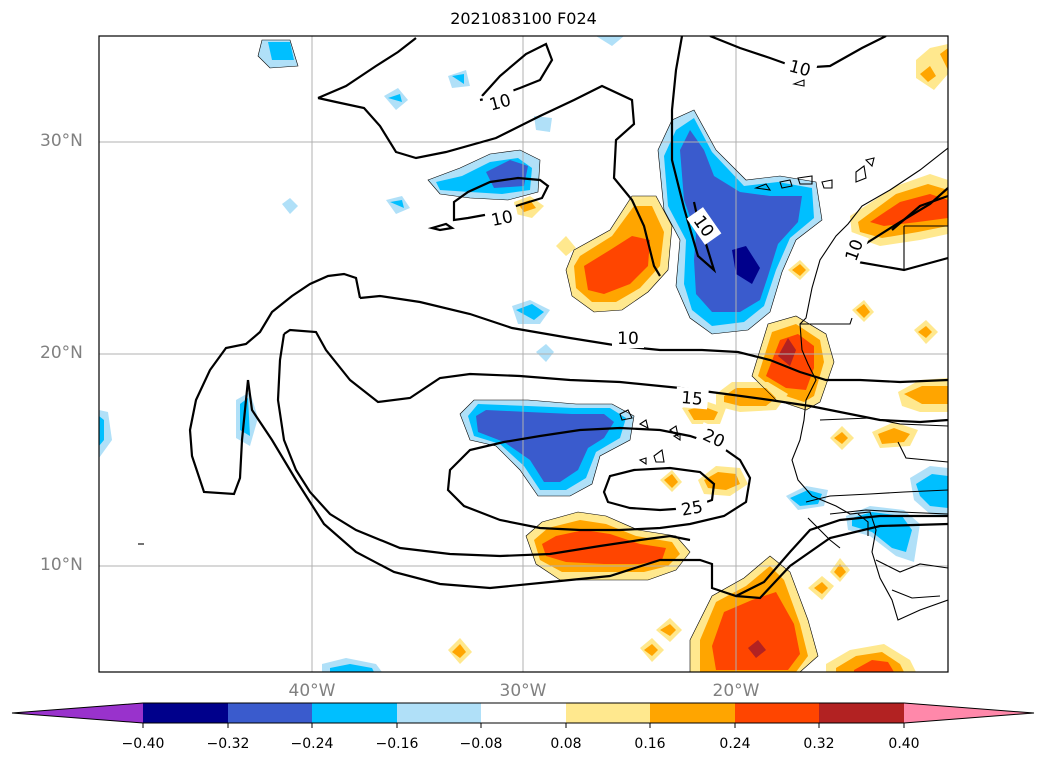 This screenshot has width=1047, height=763. What do you see at coordinates (523, 691) in the screenshot?
I see `lon-label-30w: 30°W` at bounding box center [523, 691].